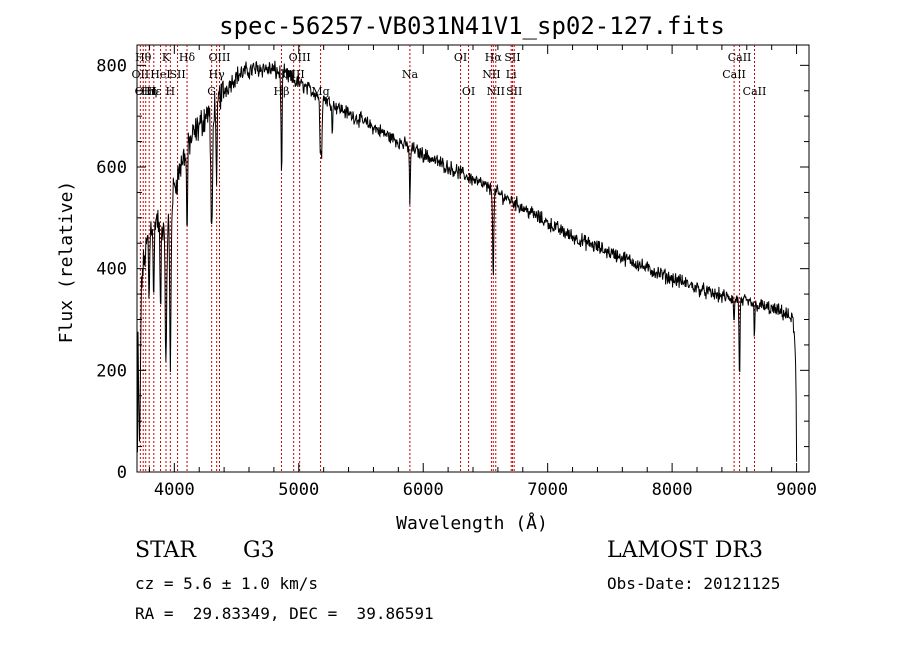 Image resolution: width=900 pixels, height=649 pixels. Describe the element at coordinates (149, 91) in the screenshot. I see `line-label: Hη` at that location.